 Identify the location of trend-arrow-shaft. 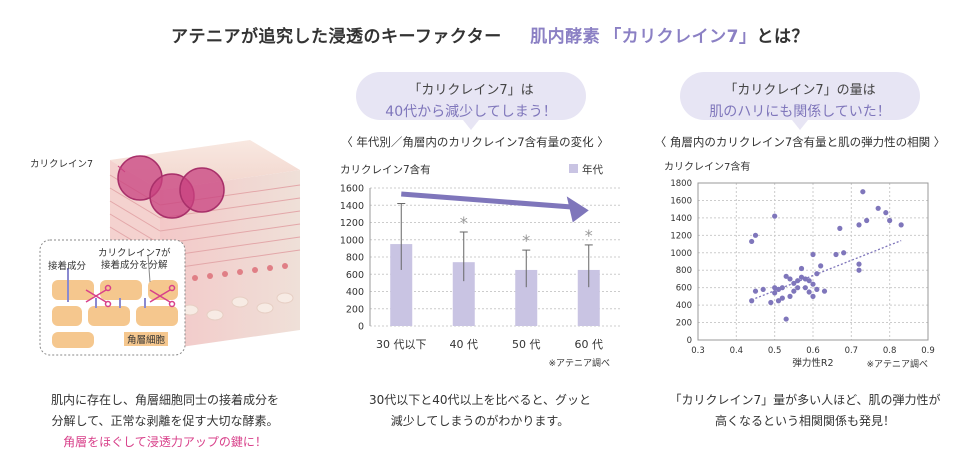
(489, 200).